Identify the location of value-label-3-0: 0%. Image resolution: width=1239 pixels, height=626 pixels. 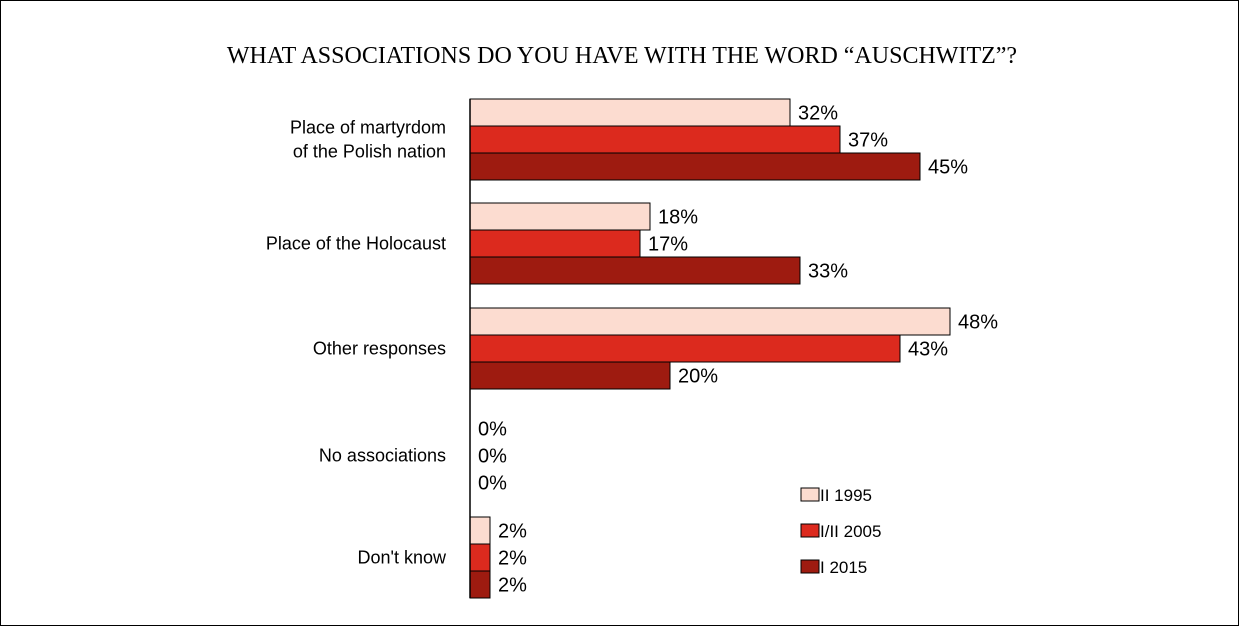
(492, 430).